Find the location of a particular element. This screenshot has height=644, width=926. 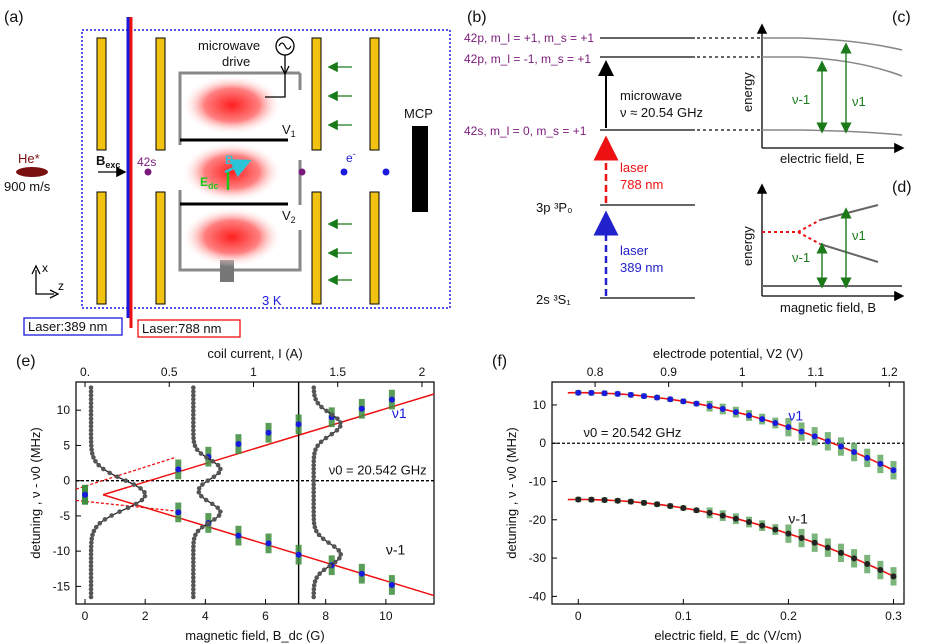

top-tick-label: 1.5 is located at coordinates (337, 372).